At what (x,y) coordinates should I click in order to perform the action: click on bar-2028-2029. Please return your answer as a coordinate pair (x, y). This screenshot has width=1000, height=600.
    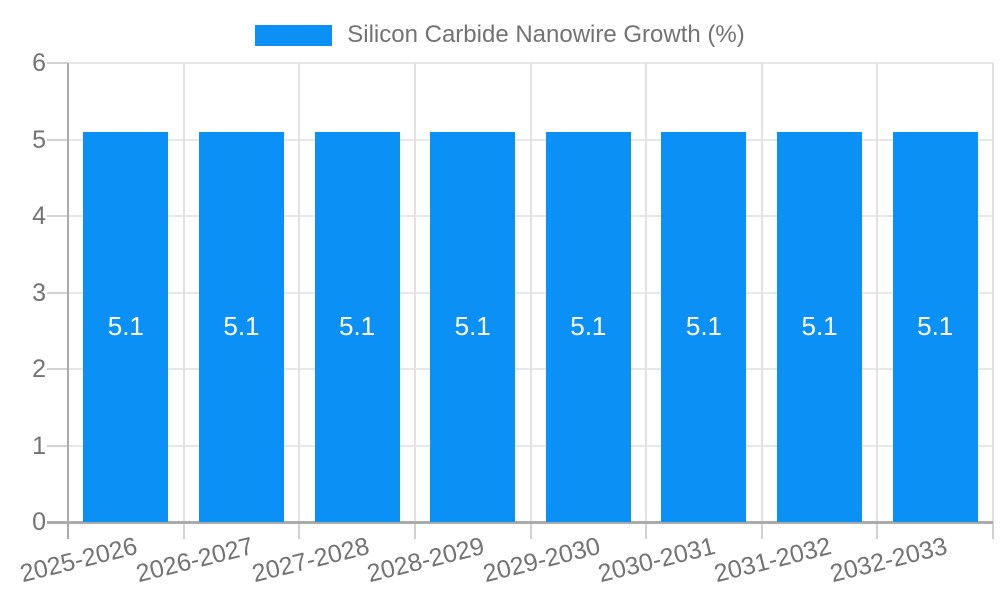
    Looking at the image, I should click on (473, 326).